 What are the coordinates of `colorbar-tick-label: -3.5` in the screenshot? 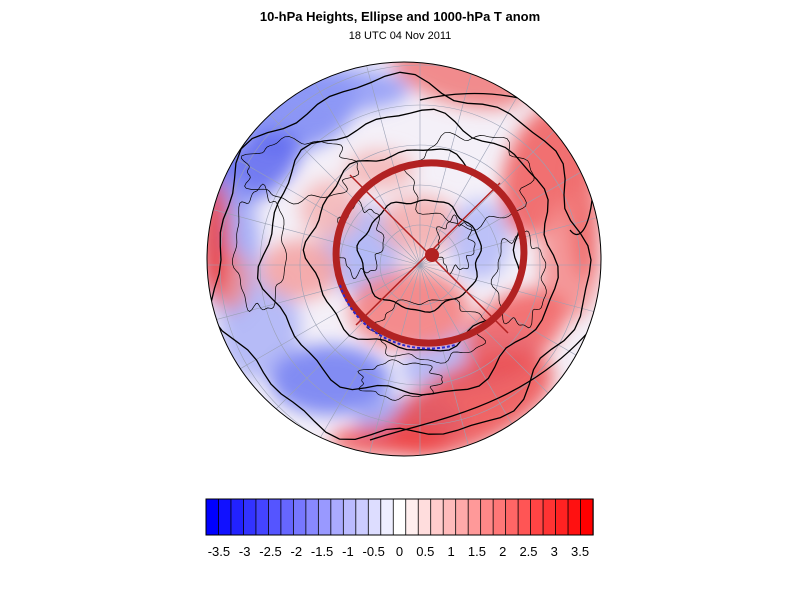 It's located at (219, 551).